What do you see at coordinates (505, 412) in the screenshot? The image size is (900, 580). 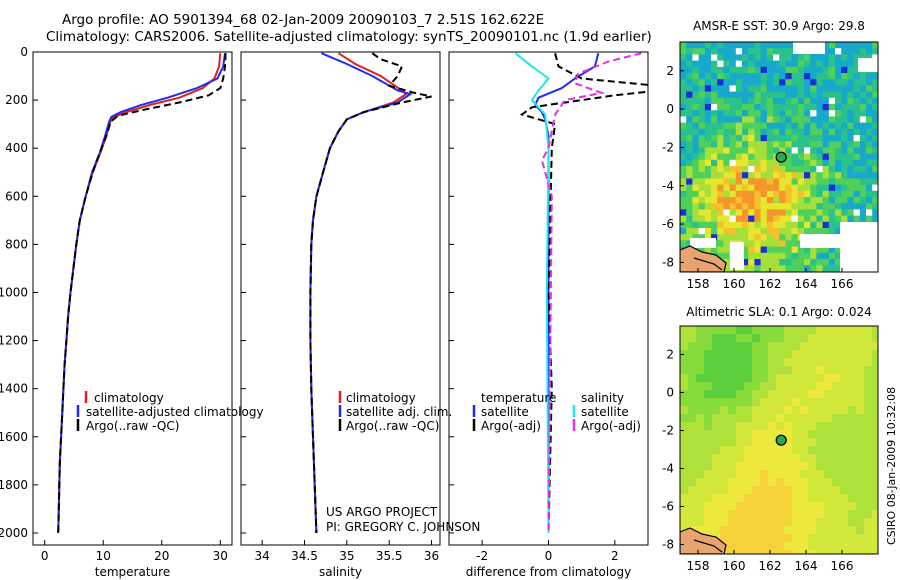 I see `legend-label-temp-satellite: satellite` at bounding box center [505, 412].